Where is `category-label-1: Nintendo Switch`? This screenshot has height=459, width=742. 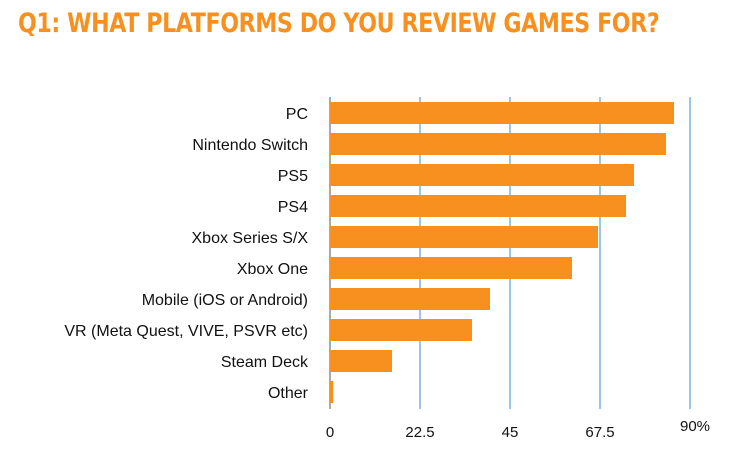
category-label-1: Nintendo Switch is located at coordinates (250, 145).